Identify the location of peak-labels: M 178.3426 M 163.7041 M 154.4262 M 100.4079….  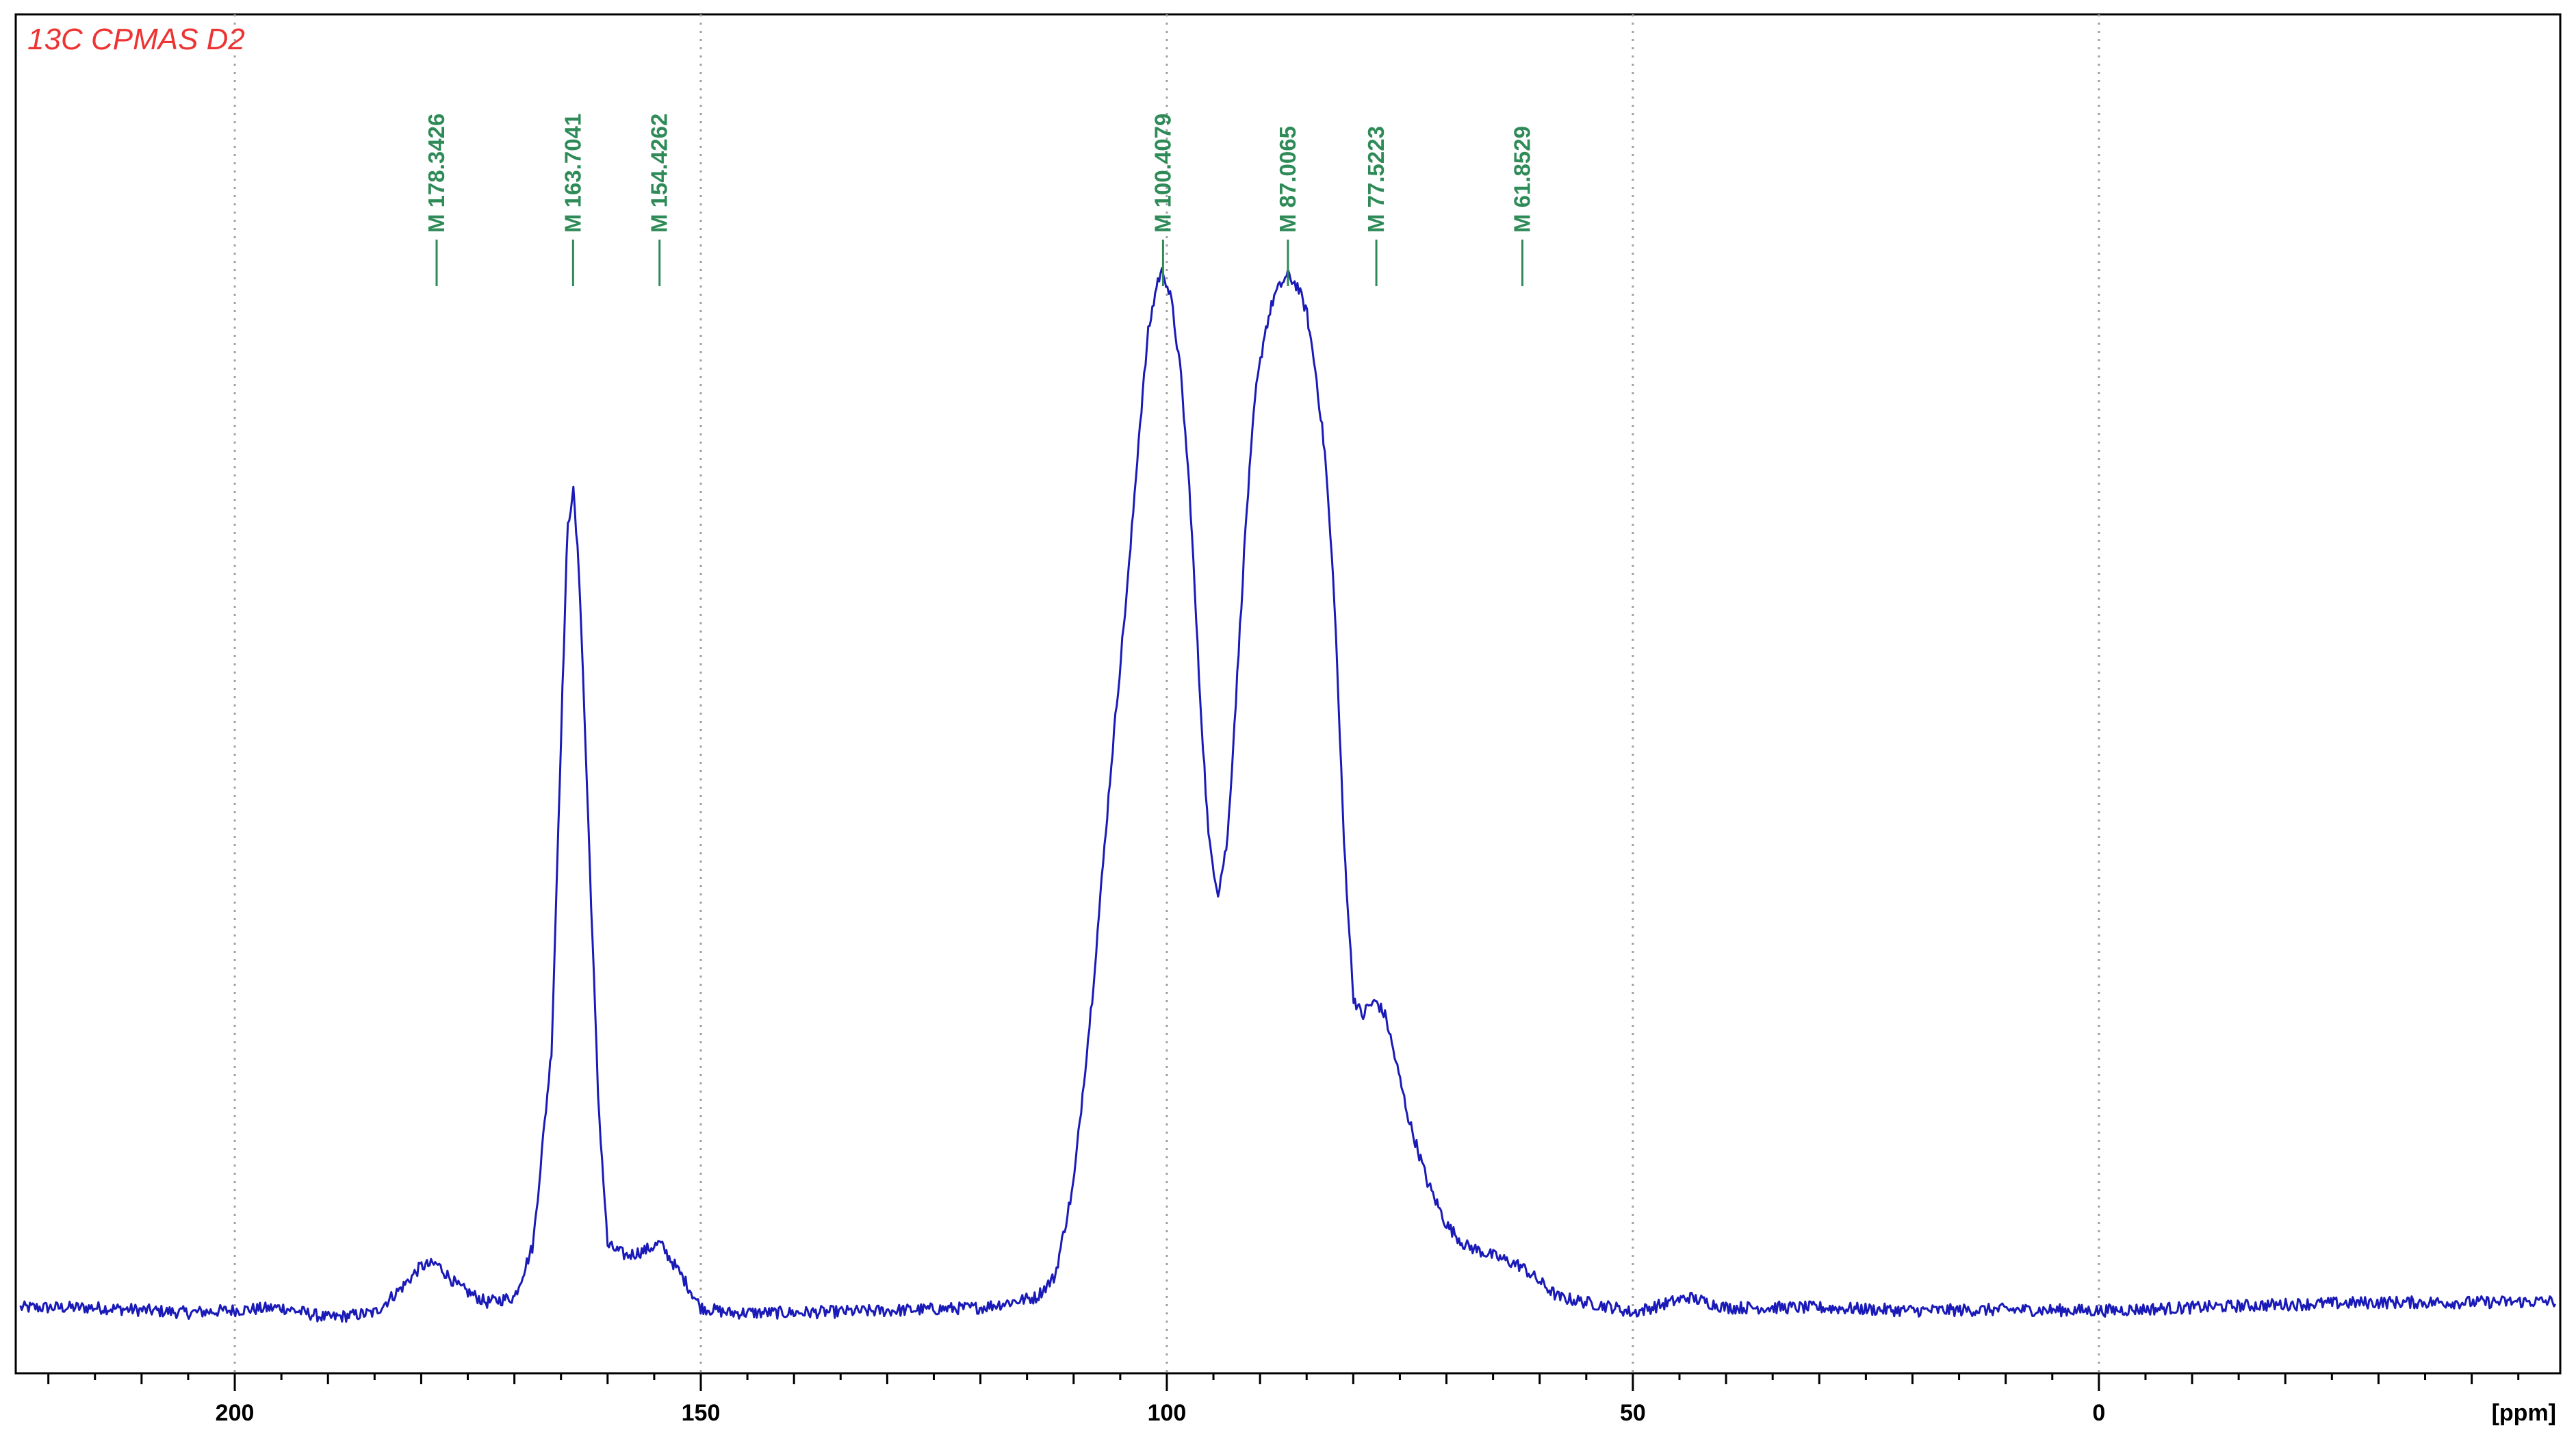
(979, 200).